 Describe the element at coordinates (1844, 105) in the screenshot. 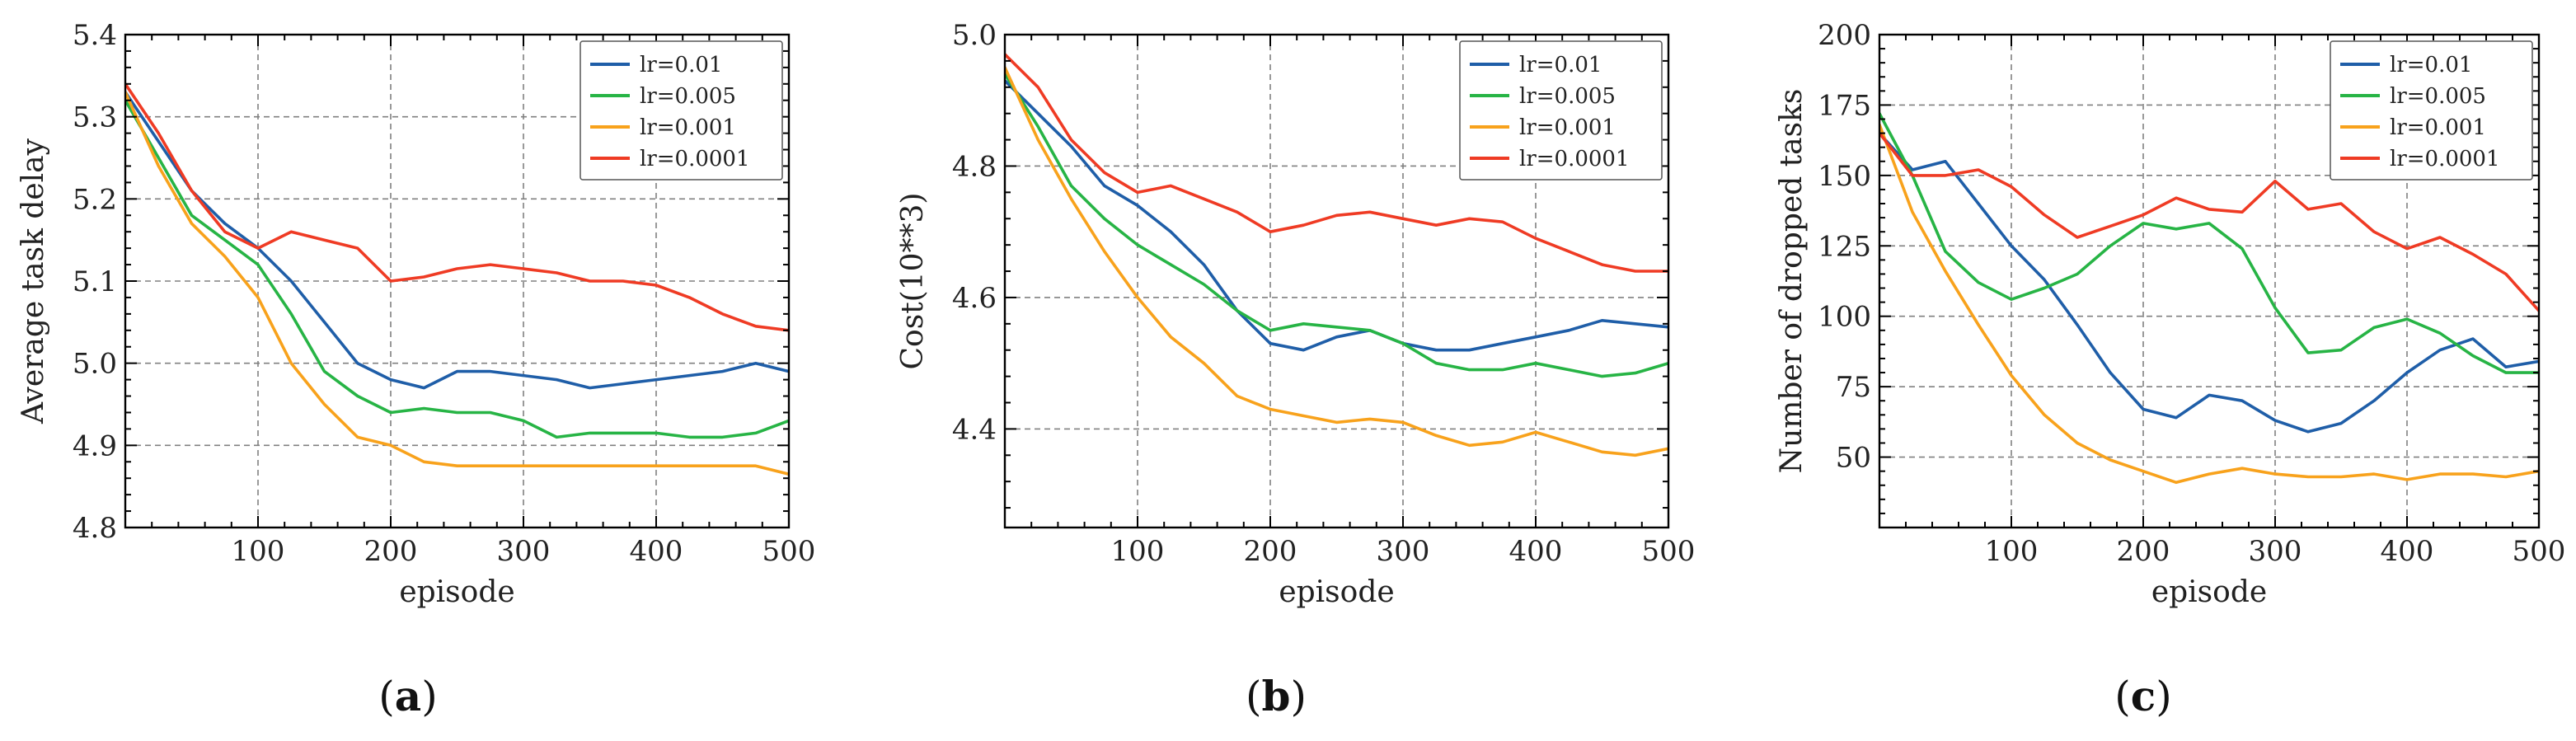

I see `y-tick-label: 175` at that location.